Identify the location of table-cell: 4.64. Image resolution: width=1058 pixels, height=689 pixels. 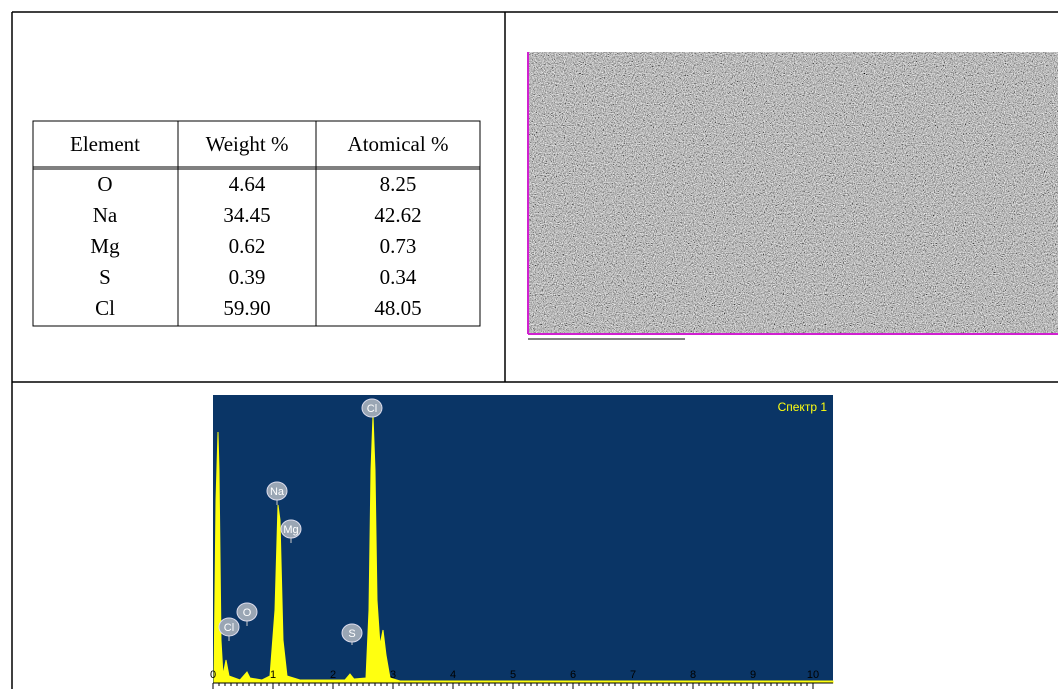
(247, 184).